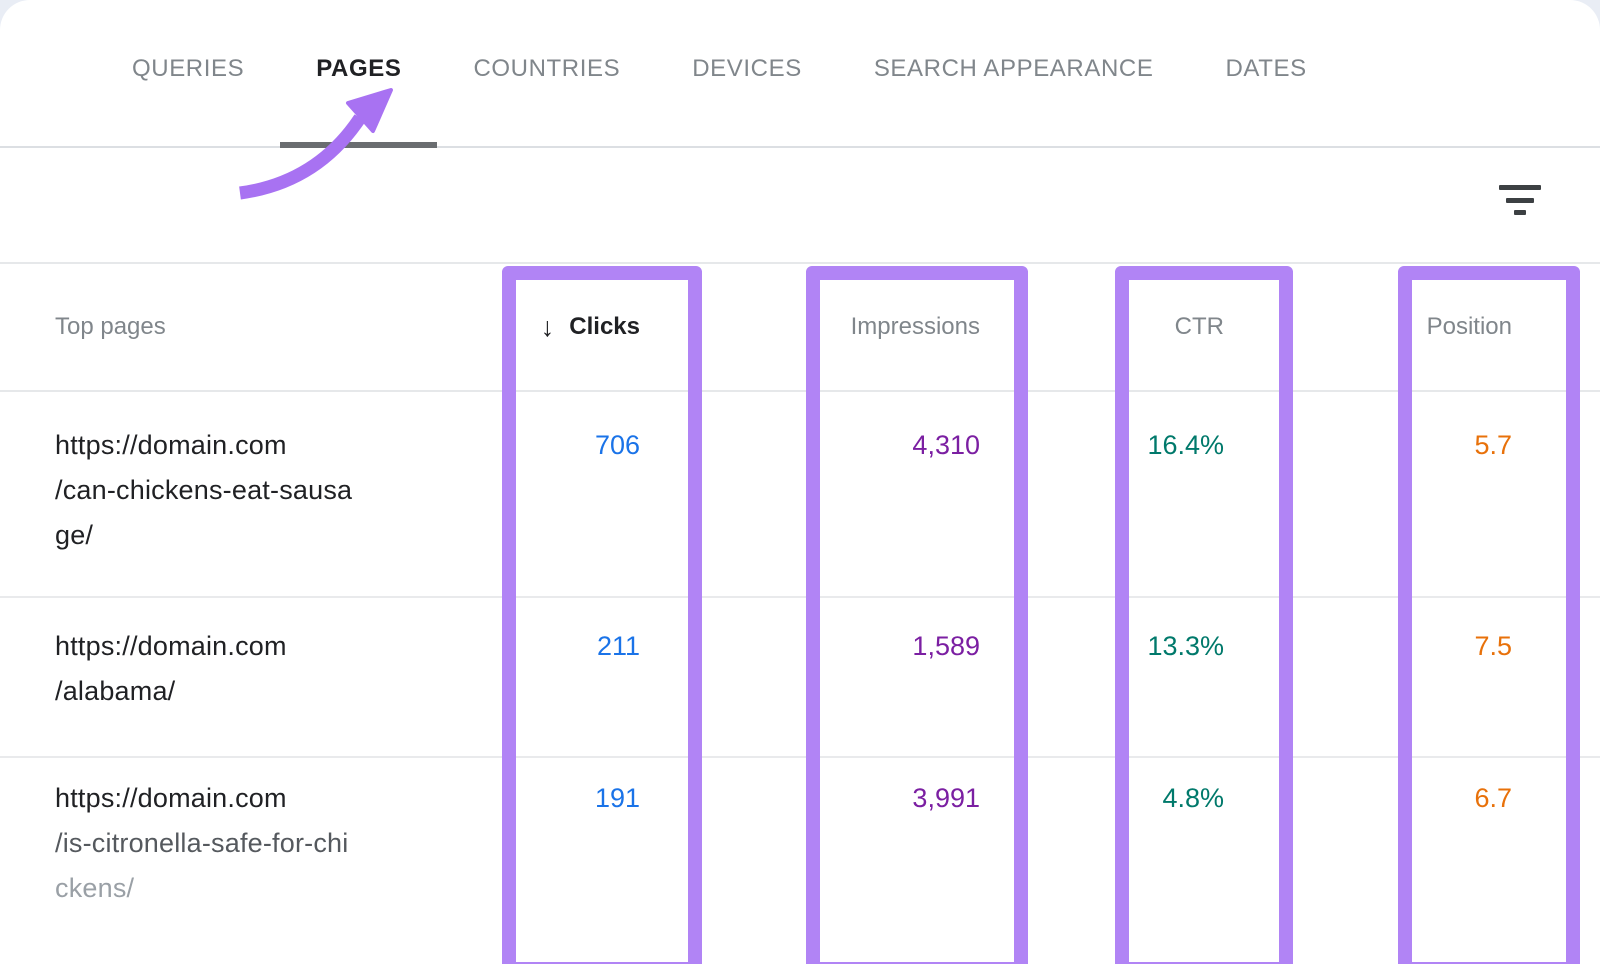  Describe the element at coordinates (188, 68) in the screenshot. I see `tab-queries: QUERIES` at that location.